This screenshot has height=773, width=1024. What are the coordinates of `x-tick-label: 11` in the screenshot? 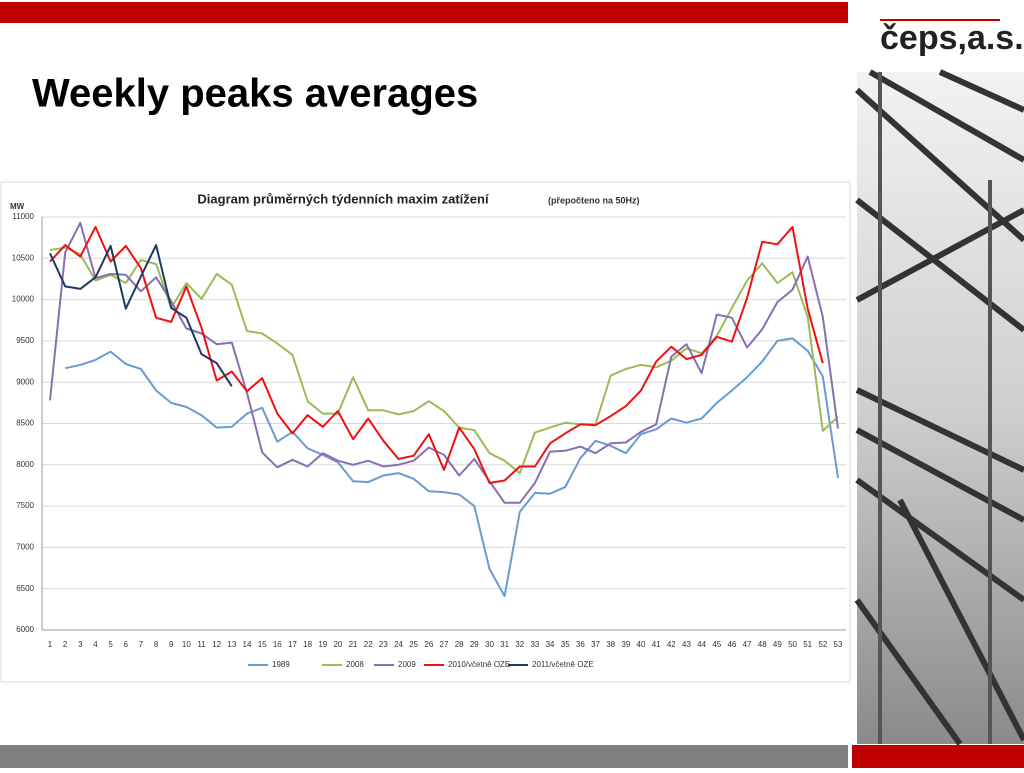 It's located at (201, 644).